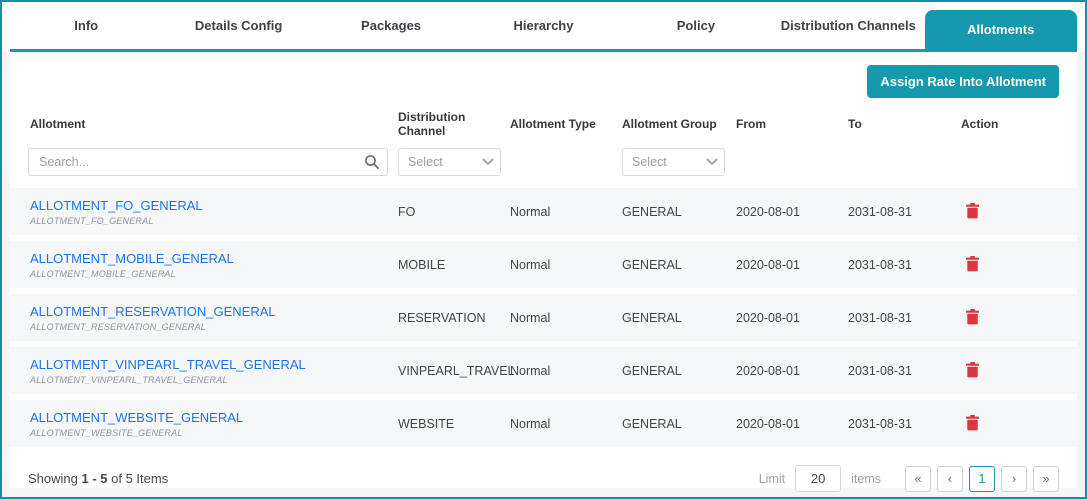 The height and width of the screenshot is (499, 1087). I want to click on last-page-button: », so click(1046, 478).